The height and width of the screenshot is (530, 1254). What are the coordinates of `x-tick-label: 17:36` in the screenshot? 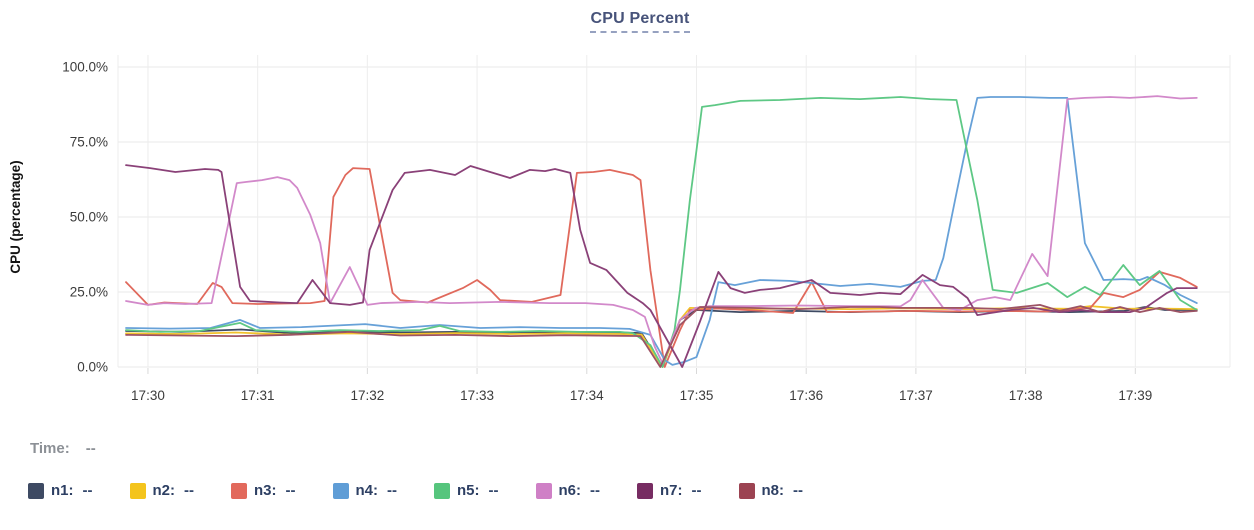 It's located at (806, 395).